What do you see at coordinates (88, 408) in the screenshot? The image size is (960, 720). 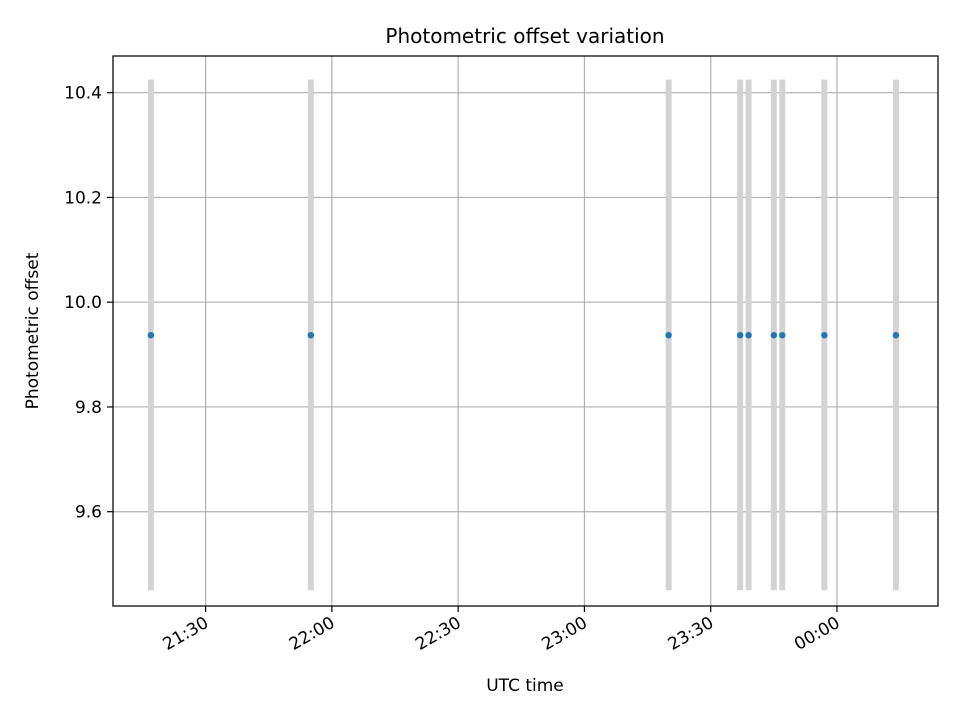 I see `y-tick-label: 9.8` at bounding box center [88, 408].